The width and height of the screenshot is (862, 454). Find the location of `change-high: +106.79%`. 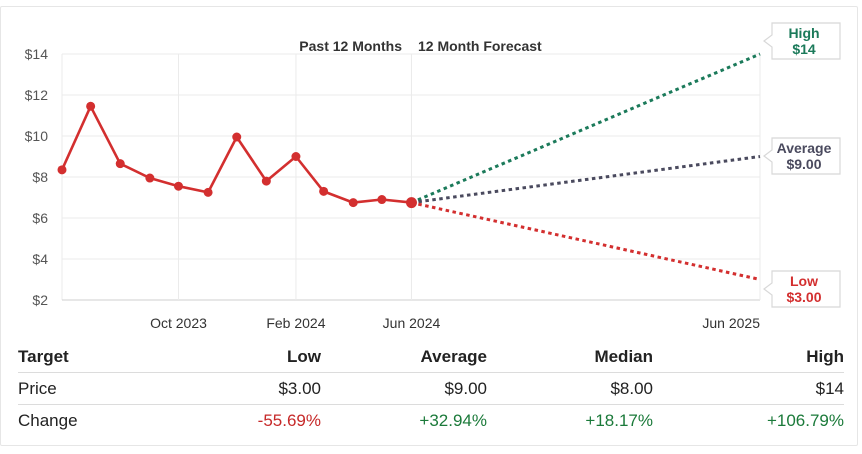

change-high: +106.79% is located at coordinates (805, 420).